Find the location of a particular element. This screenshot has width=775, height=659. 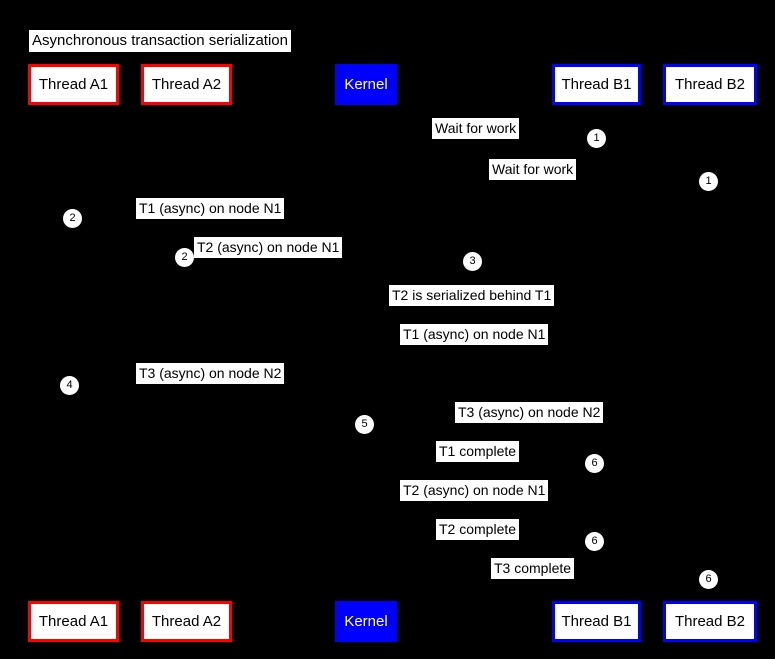

participant-thread-a2-bottom: Thread A2 is located at coordinates (186, 621).